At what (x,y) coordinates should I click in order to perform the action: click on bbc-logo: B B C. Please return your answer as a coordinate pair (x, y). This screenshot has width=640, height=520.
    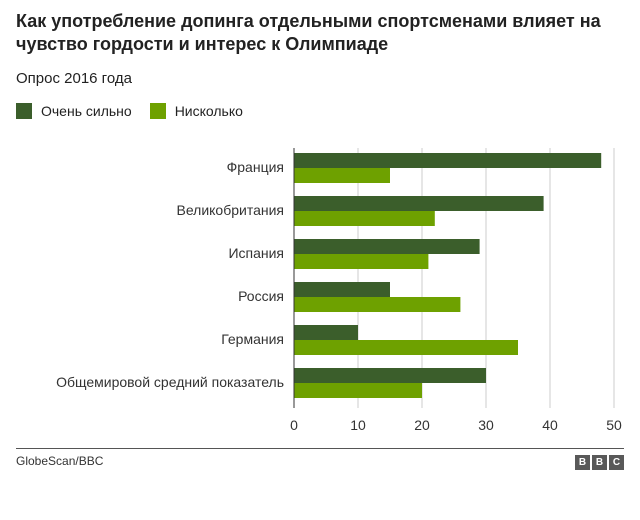
    Looking at the image, I should click on (598, 462).